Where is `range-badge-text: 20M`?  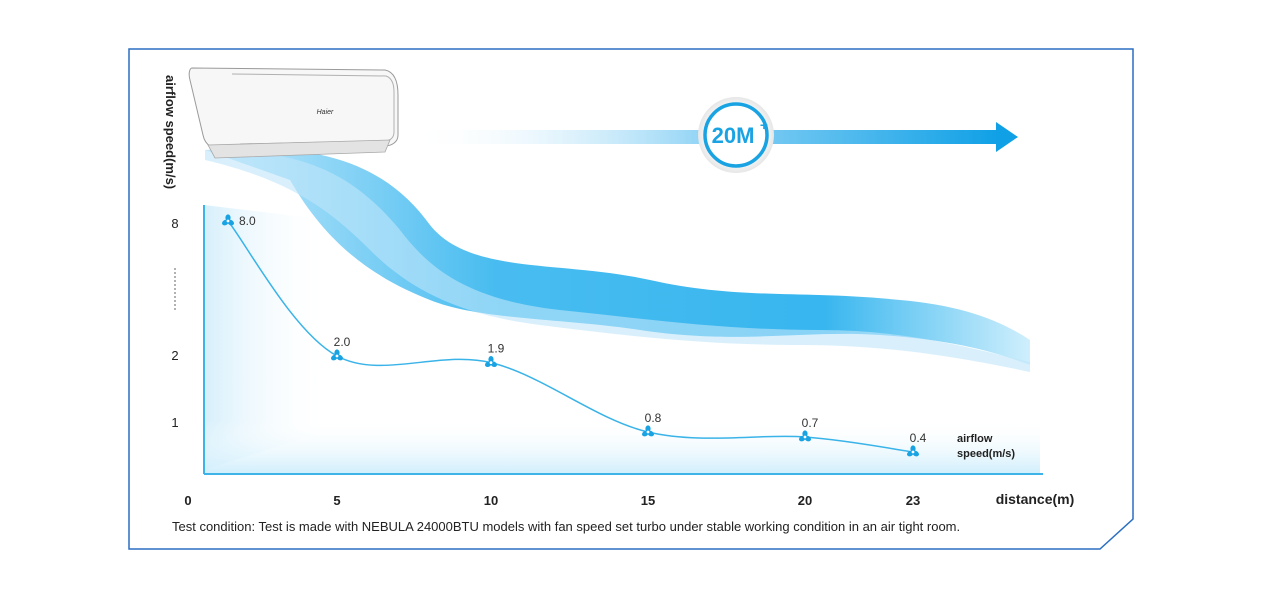 range-badge-text: 20M is located at coordinates (733, 135).